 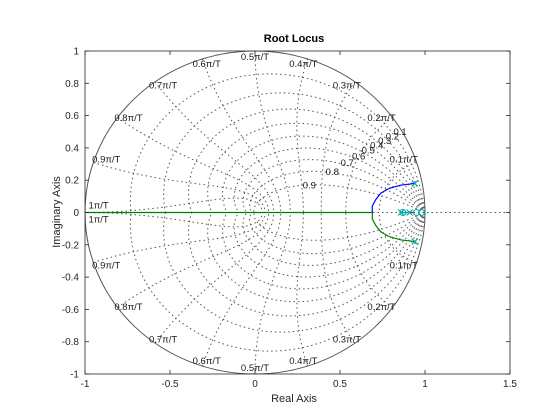 What do you see at coordinates (404, 160) in the screenshot?
I see `frequency-label-upper: 0.1π/T` at bounding box center [404, 160].